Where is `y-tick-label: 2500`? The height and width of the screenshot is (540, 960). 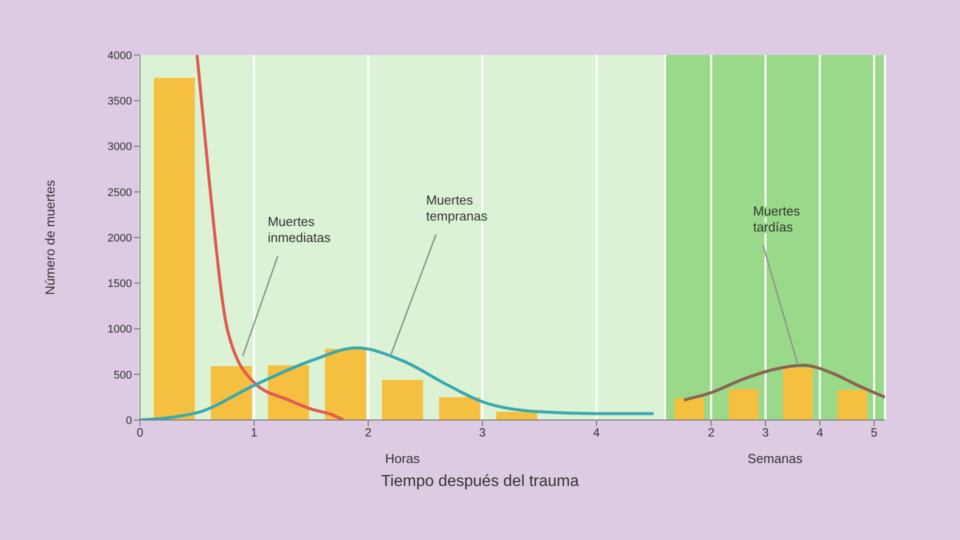
y-tick-label: 2500 is located at coordinates (120, 192).